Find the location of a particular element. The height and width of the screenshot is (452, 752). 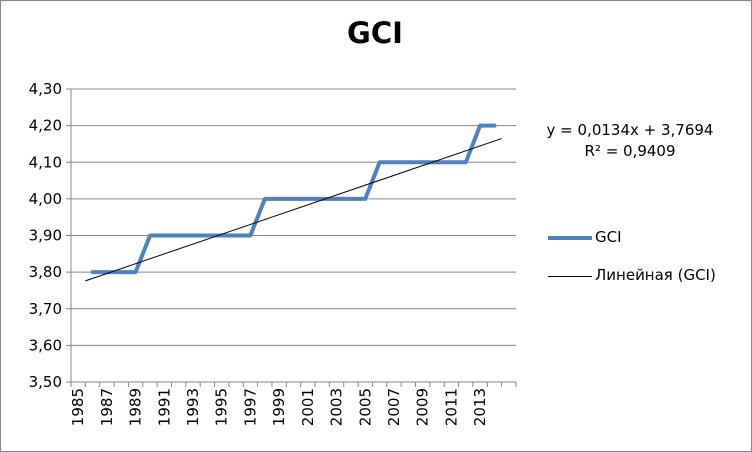

y-tick-label: 4,10 is located at coordinates (45, 162).